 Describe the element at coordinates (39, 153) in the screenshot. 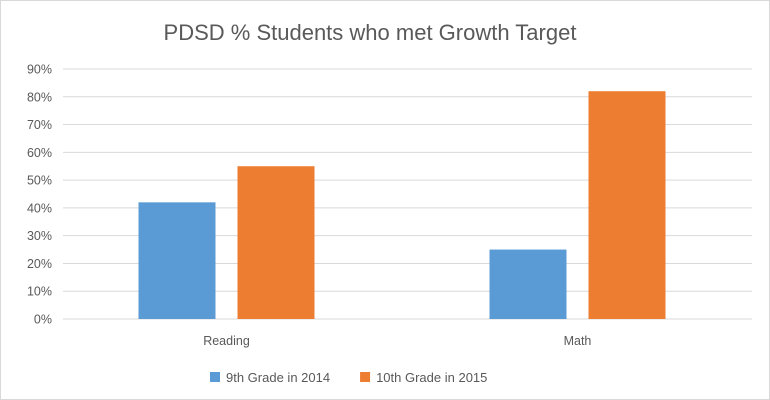

I see `y-tick-label: 60%` at that location.